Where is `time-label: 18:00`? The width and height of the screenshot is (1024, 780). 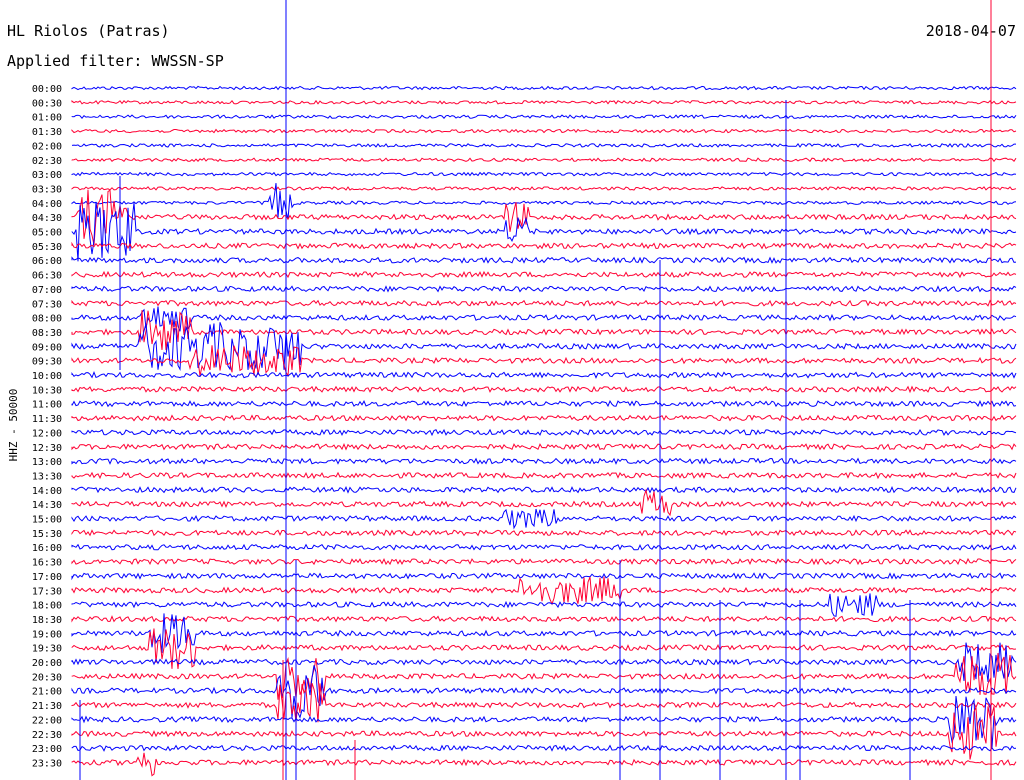
time-label: 18:00 is located at coordinates (47, 606).